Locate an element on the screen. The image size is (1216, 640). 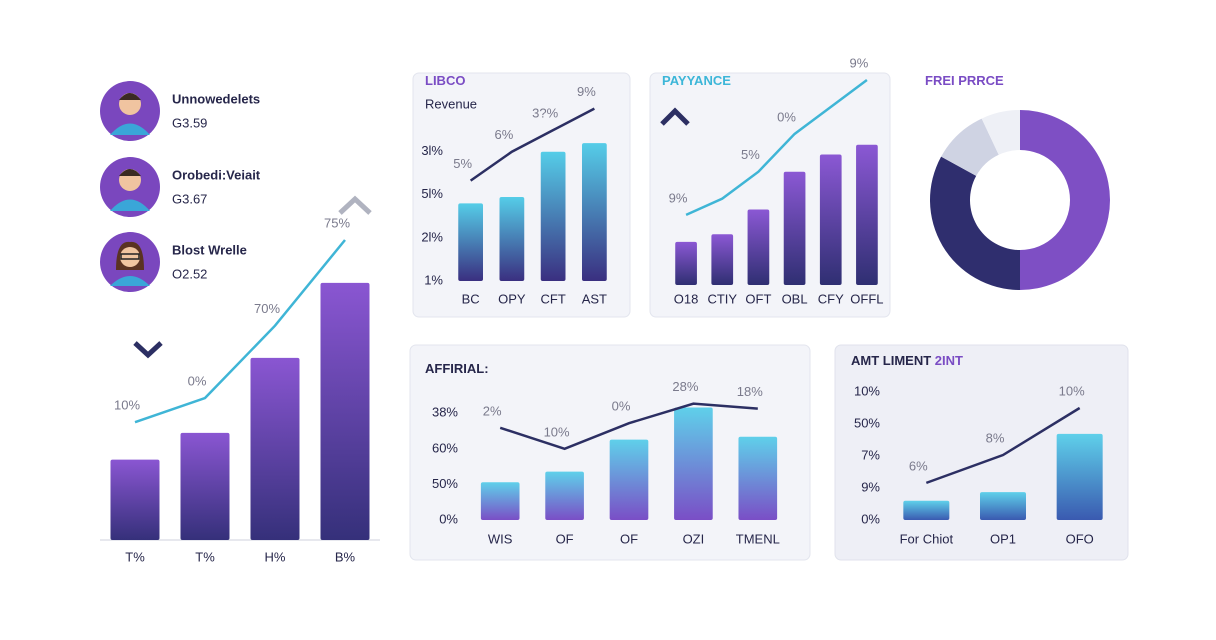
x-tick-label: T% is located at coordinates (135, 556).